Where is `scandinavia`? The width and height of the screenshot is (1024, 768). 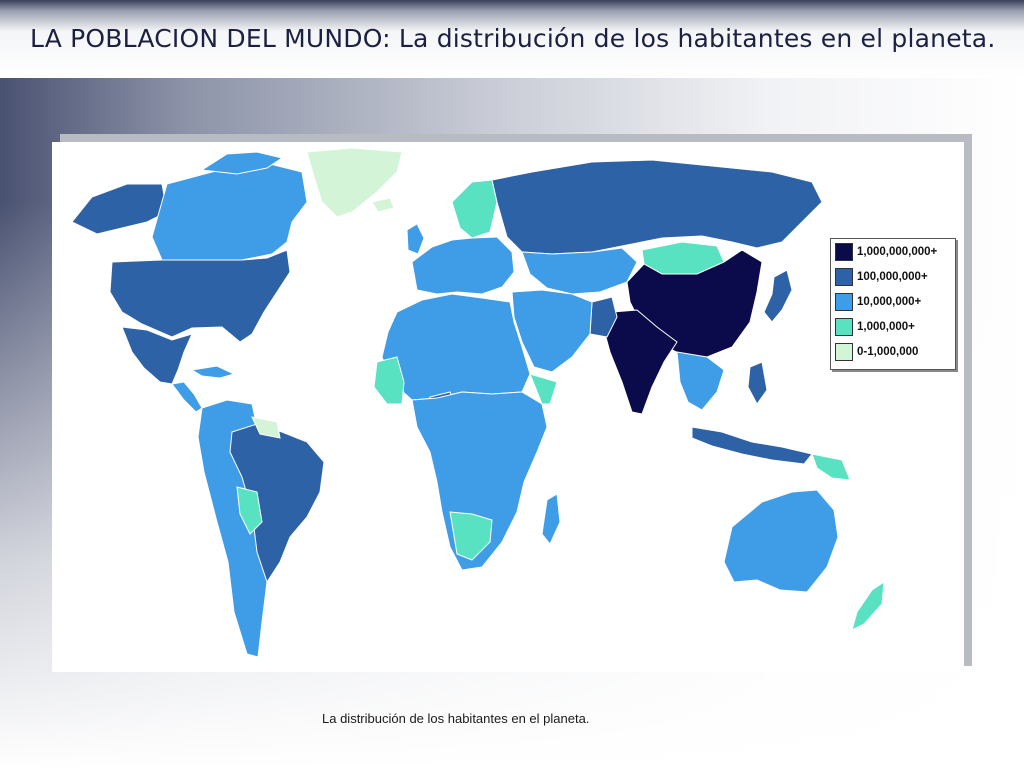
scandinavia is located at coordinates (474, 209).